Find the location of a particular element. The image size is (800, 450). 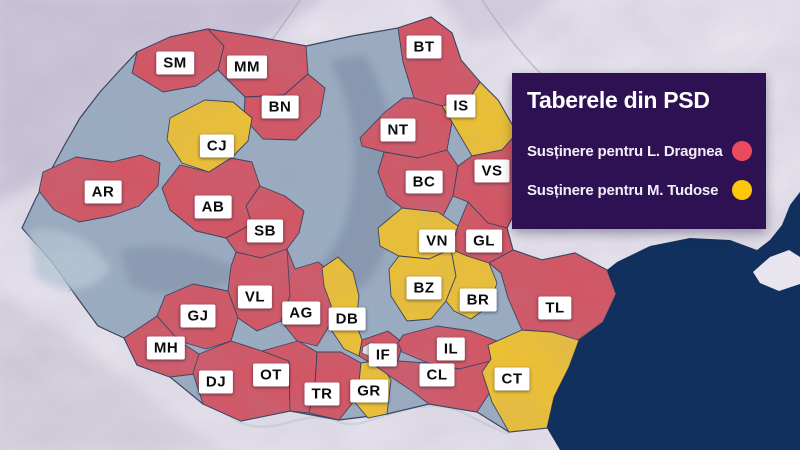

legend-dot-tudose-icon is located at coordinates (742, 190).